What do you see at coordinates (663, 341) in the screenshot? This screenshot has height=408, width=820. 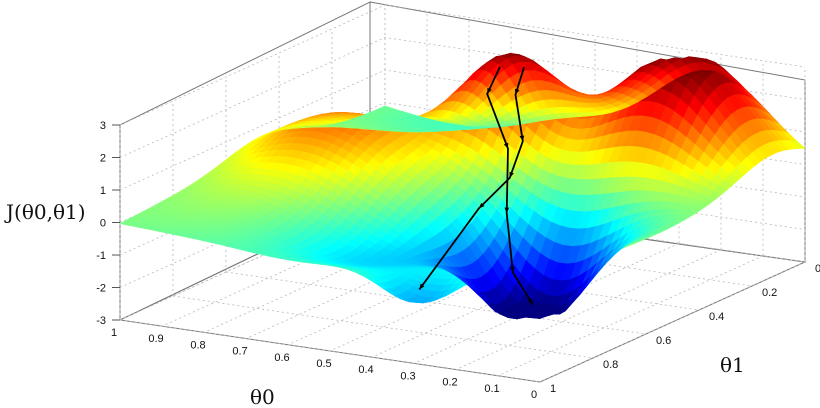 I see `theta1-tick-label: 0.6` at bounding box center [663, 341].